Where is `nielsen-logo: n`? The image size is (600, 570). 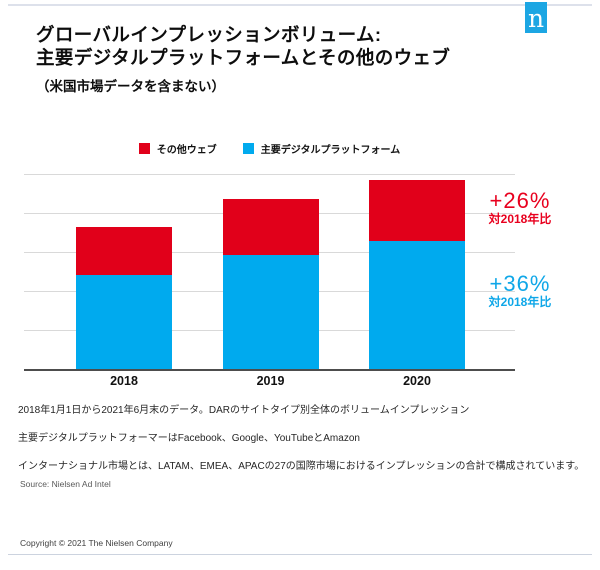
nielsen-logo: n is located at coordinates (536, 17).